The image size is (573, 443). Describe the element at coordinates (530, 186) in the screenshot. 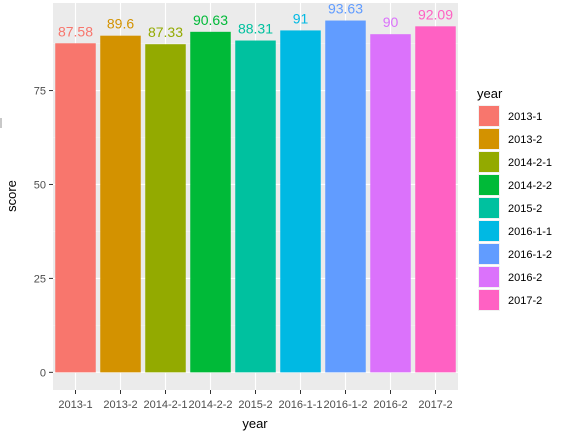

I see `legend-label: 2014-2-2` at that location.